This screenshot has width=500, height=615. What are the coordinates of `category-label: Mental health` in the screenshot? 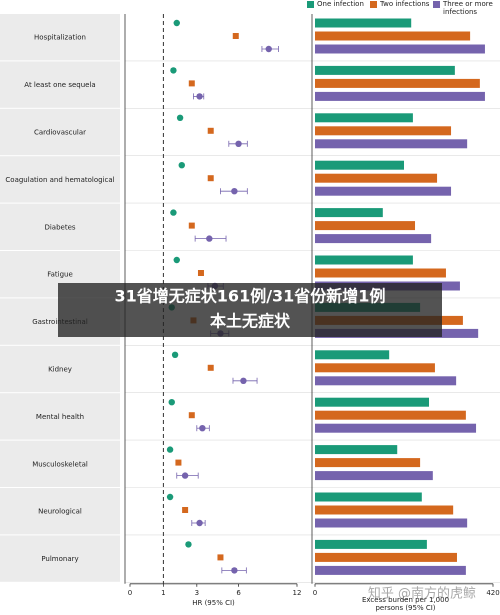 It's located at (60, 417).